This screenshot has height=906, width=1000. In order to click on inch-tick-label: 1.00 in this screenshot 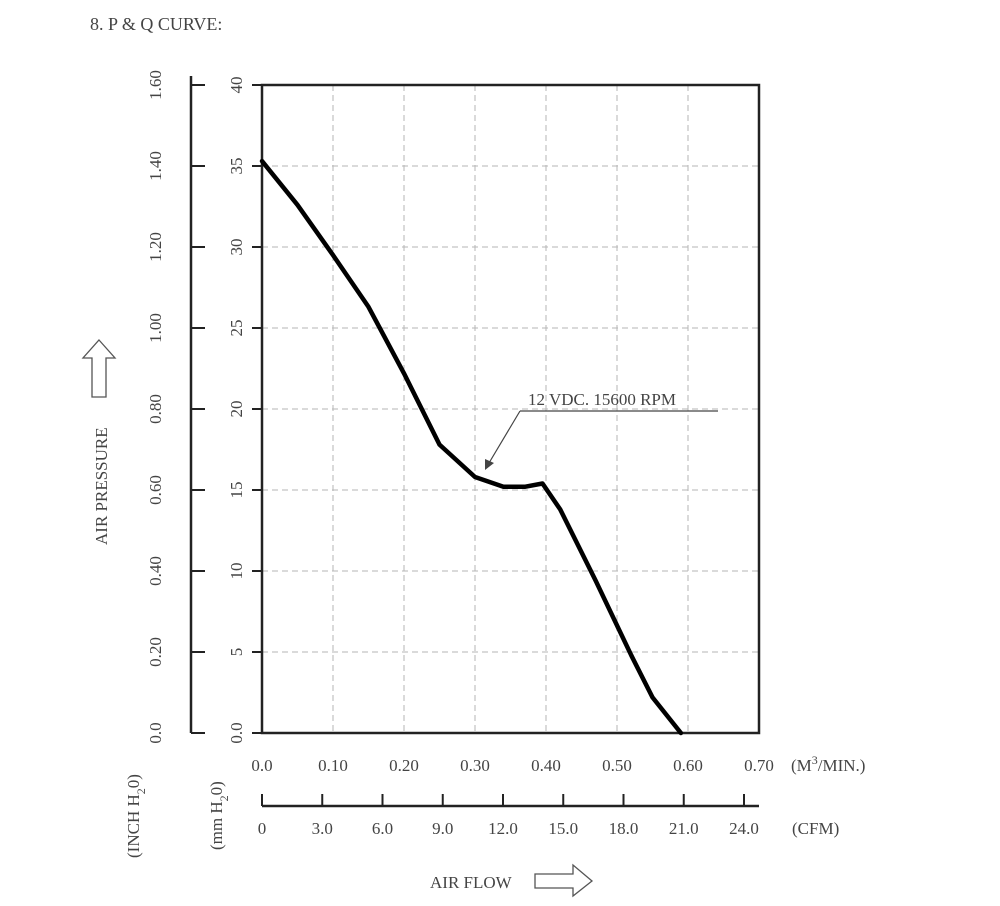, I will do `click(155, 328)`.